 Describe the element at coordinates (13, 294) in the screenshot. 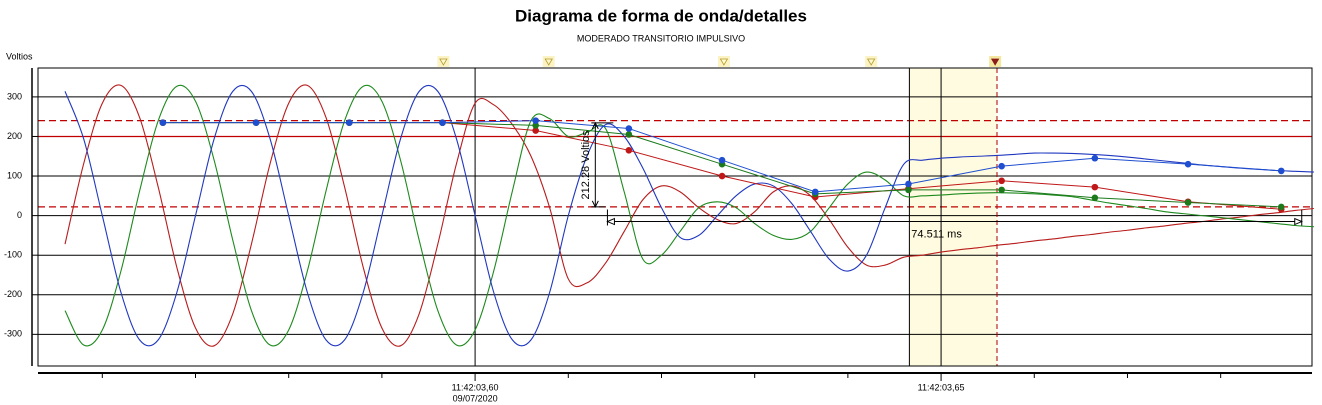

I see `y-tick-label: -200` at that location.